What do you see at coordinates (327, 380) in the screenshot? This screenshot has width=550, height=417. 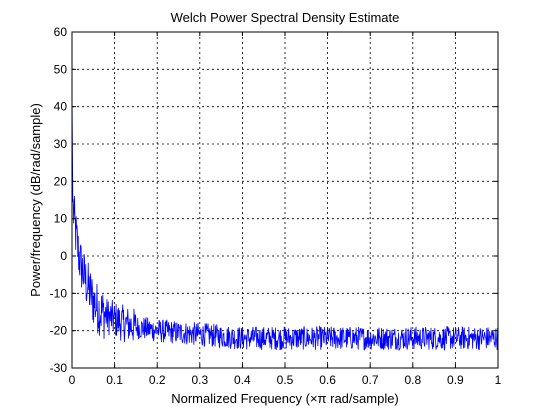 I see `x-tick-label: 0.6` at bounding box center [327, 380].